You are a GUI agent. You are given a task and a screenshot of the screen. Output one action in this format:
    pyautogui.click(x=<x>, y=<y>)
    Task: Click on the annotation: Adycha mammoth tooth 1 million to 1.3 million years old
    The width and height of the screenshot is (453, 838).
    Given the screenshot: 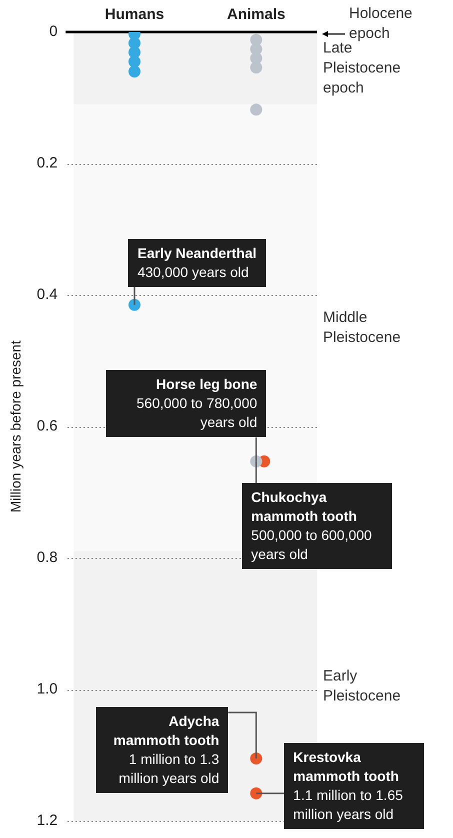 What is the action you would take?
    pyautogui.click(x=166, y=749)
    